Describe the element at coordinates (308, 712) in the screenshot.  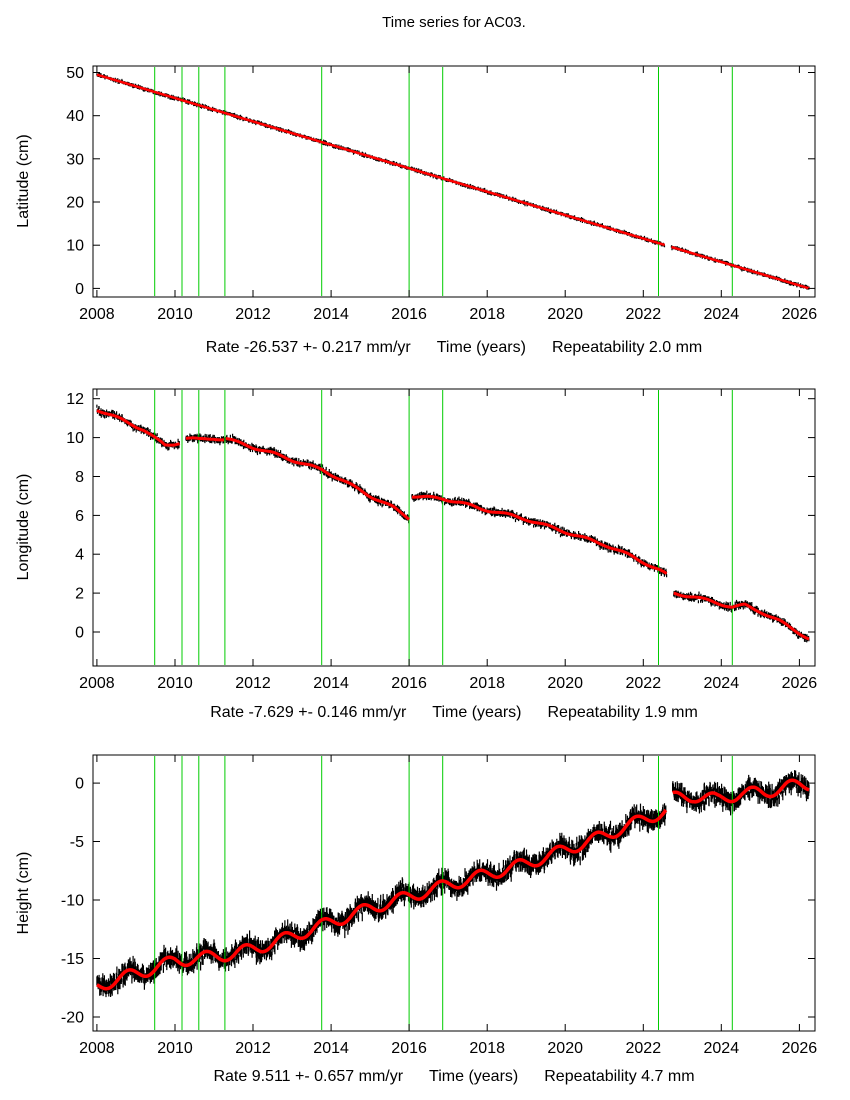
I see `rate-text: Rate -7.629 +- 0.146 mm/yr` at that location.